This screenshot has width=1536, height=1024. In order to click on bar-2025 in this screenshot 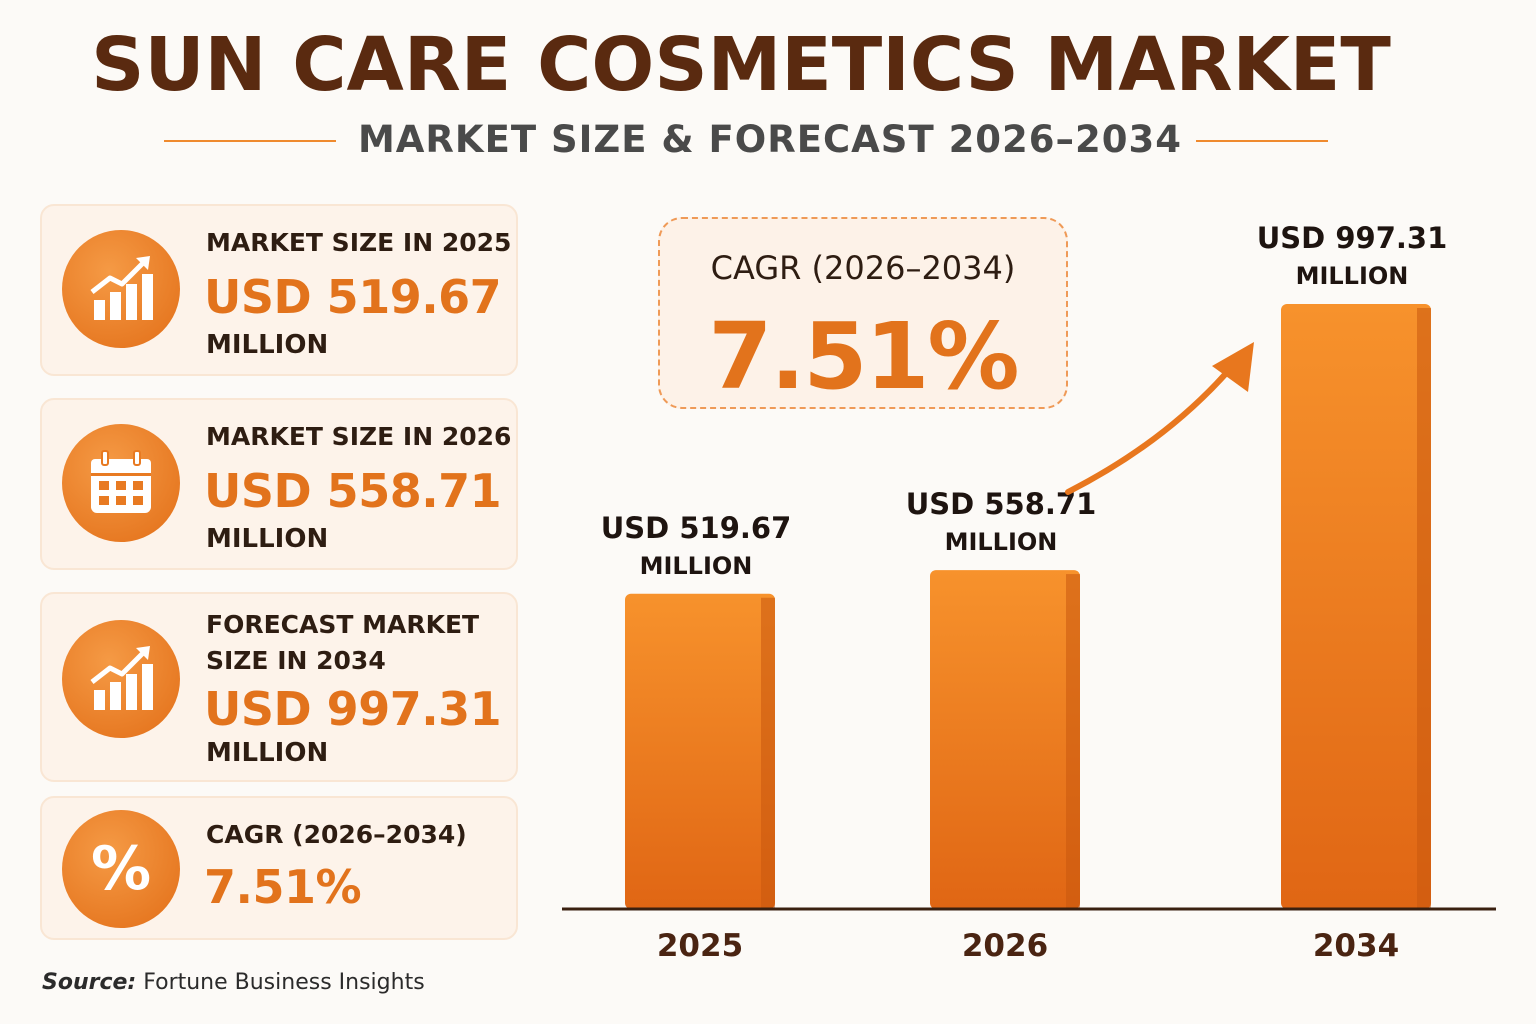, I will do `click(700, 751)`.